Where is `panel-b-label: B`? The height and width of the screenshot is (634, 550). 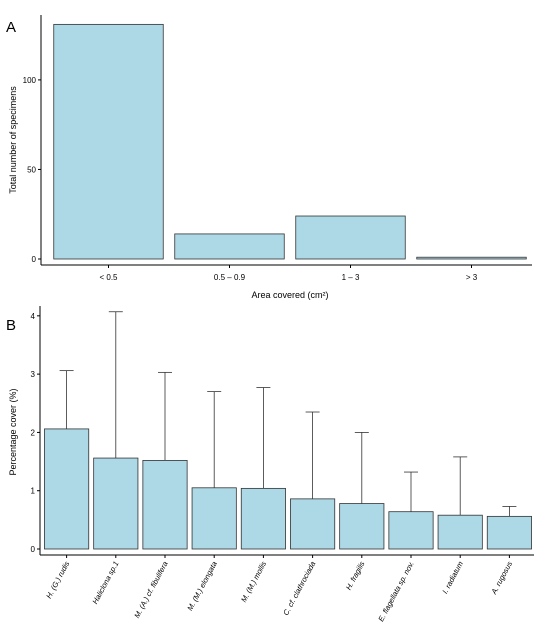 panel-b-label: B is located at coordinates (11, 325).